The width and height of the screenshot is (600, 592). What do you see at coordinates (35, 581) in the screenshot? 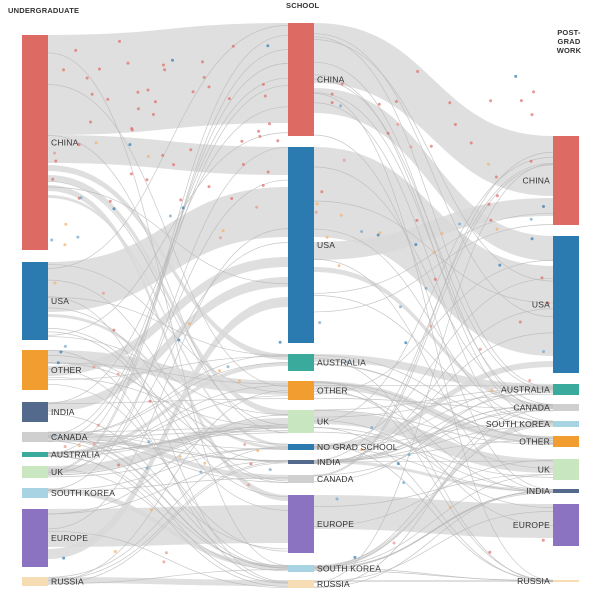
I see `u-russia-node` at bounding box center [35, 581].